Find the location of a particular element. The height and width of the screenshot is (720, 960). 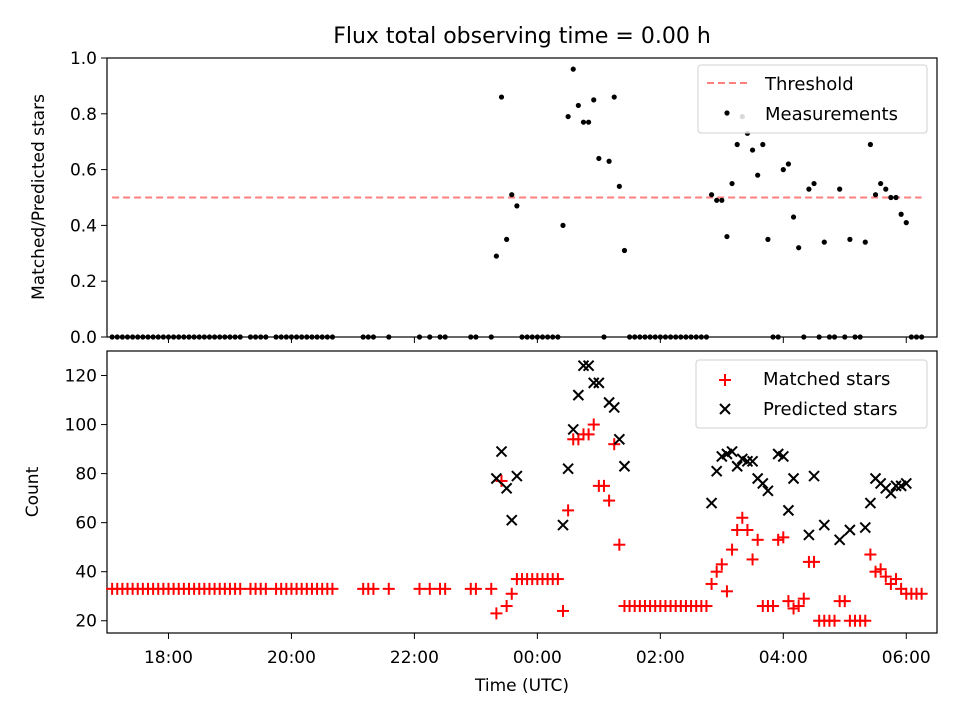

bottom-y-axis-label: Count is located at coordinates (33, 491).